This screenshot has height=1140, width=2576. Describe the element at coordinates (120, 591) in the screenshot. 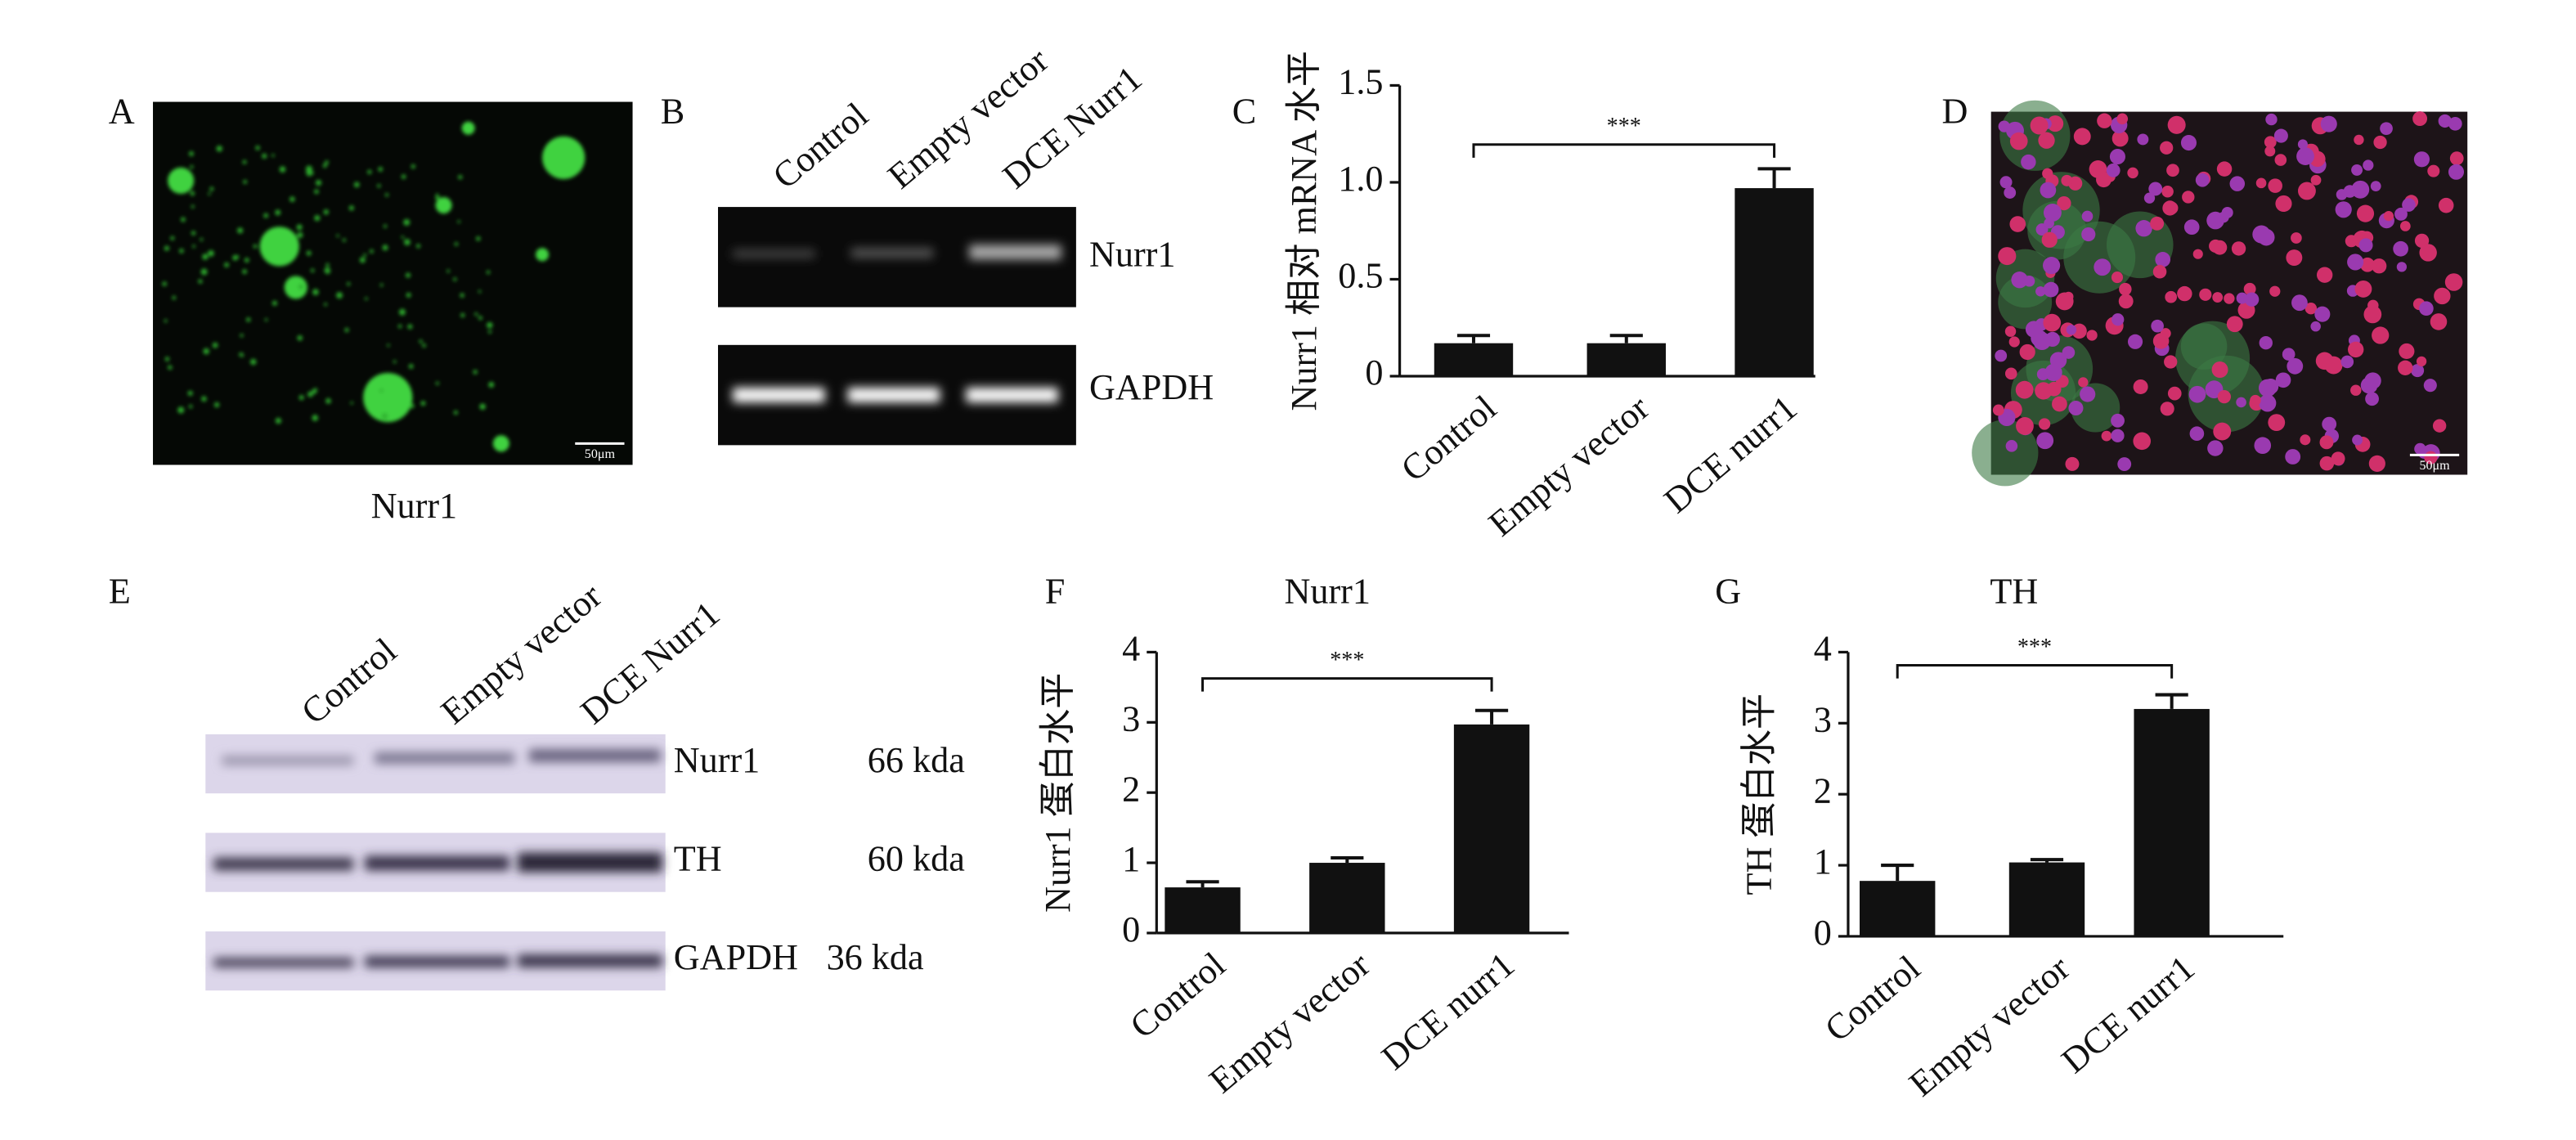

I see `panel-label: E` at that location.